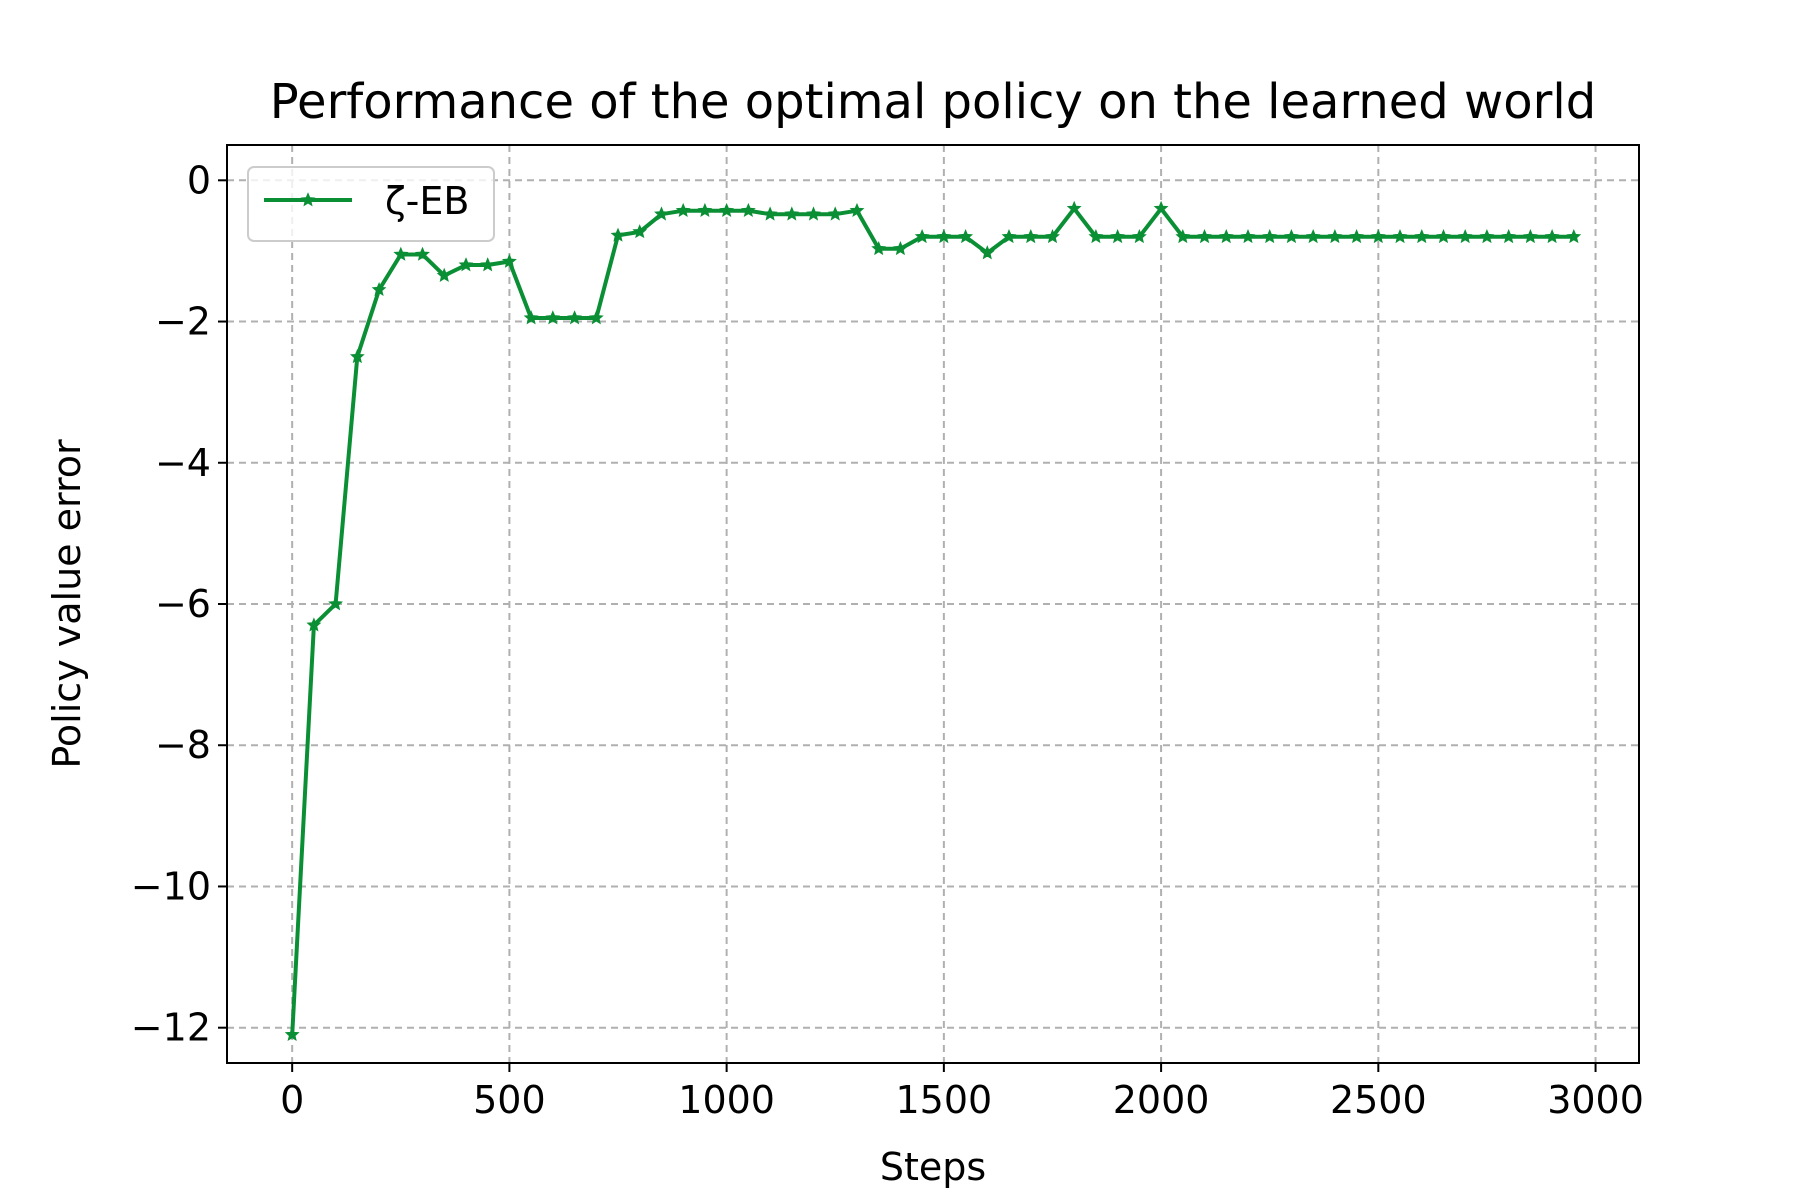 The image size is (1800, 1200). Describe the element at coordinates (183, 322) in the screenshot. I see `y-tick-label: −2` at that location.